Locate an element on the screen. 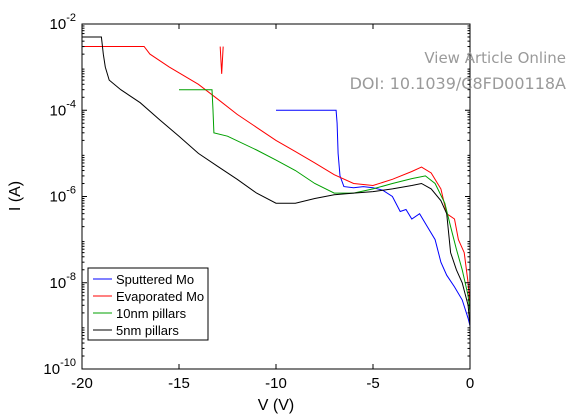 The height and width of the screenshot is (416, 574). x-tick-label: -10 is located at coordinates (276, 383).